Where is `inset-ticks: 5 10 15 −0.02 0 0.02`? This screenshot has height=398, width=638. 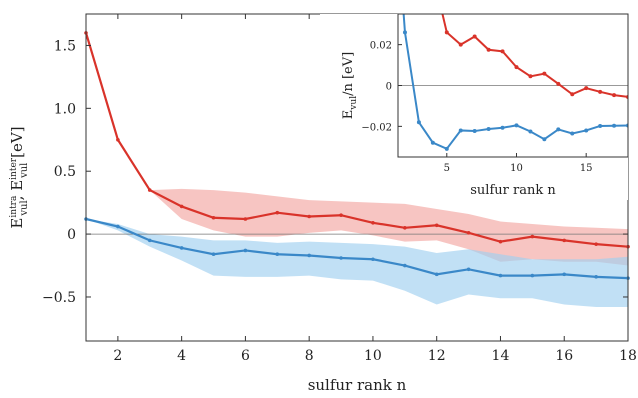
inset-ticks: 5 10 15 −0.02 0 0.02 is located at coordinates (476, 107).